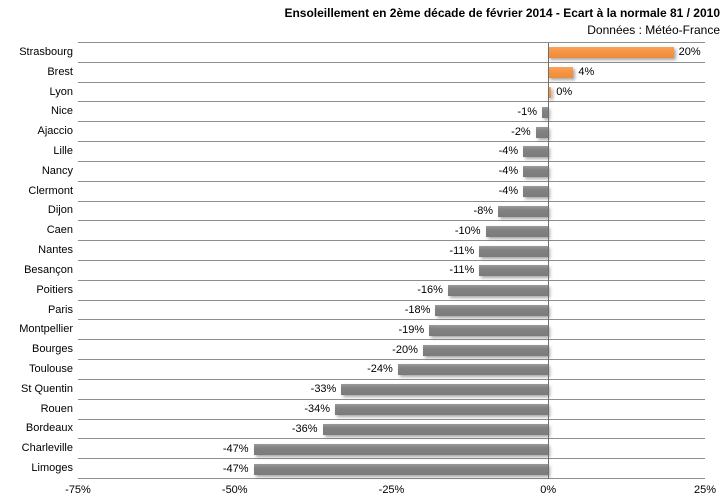 This screenshot has width=727, height=503. Describe the element at coordinates (391, 112) in the screenshot. I see `chart-row: -1%` at that location.